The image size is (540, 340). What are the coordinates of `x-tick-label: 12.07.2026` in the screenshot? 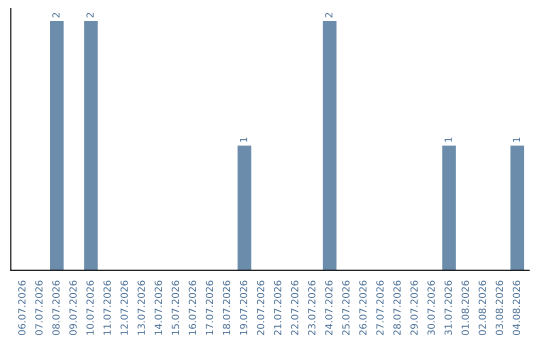 It's located at (124, 307).